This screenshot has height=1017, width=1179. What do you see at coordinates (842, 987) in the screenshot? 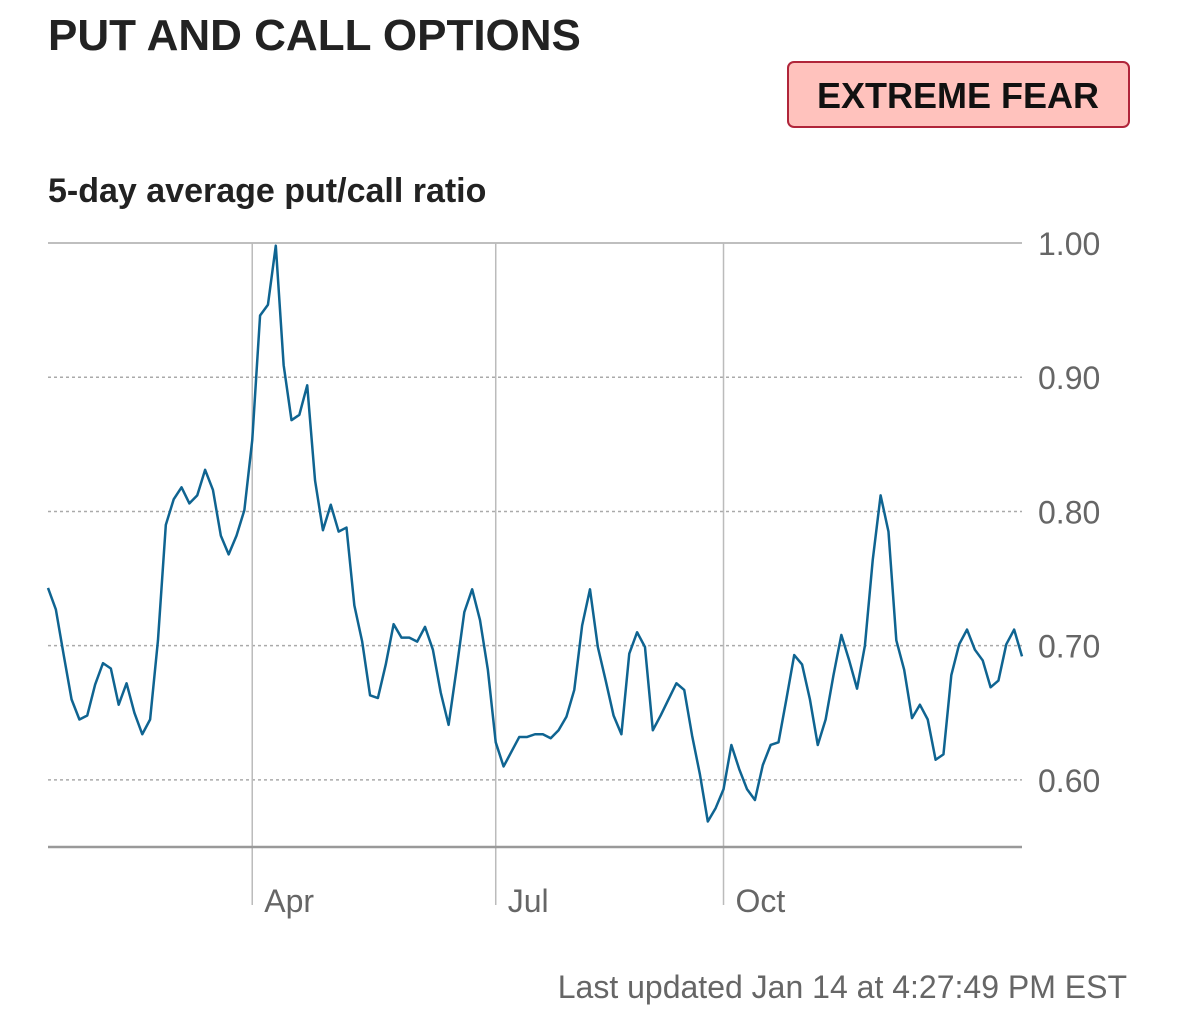
I see `footer-note: Last updated Jan 14 at 4:27:49 PM EST` at bounding box center [842, 987].